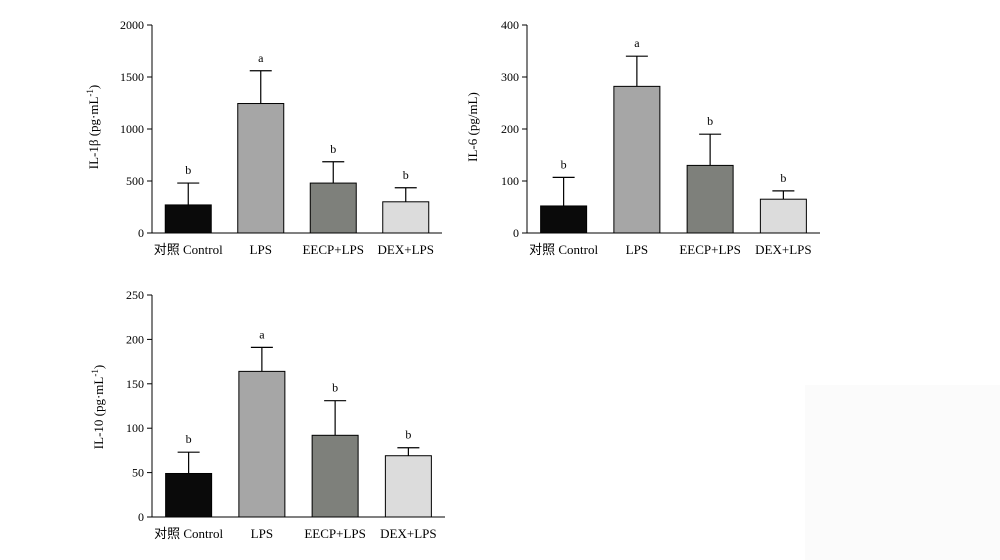 The height and width of the screenshot is (560, 1000). Describe the element at coordinates (902, 472) in the screenshot. I see `background-panel` at that location.